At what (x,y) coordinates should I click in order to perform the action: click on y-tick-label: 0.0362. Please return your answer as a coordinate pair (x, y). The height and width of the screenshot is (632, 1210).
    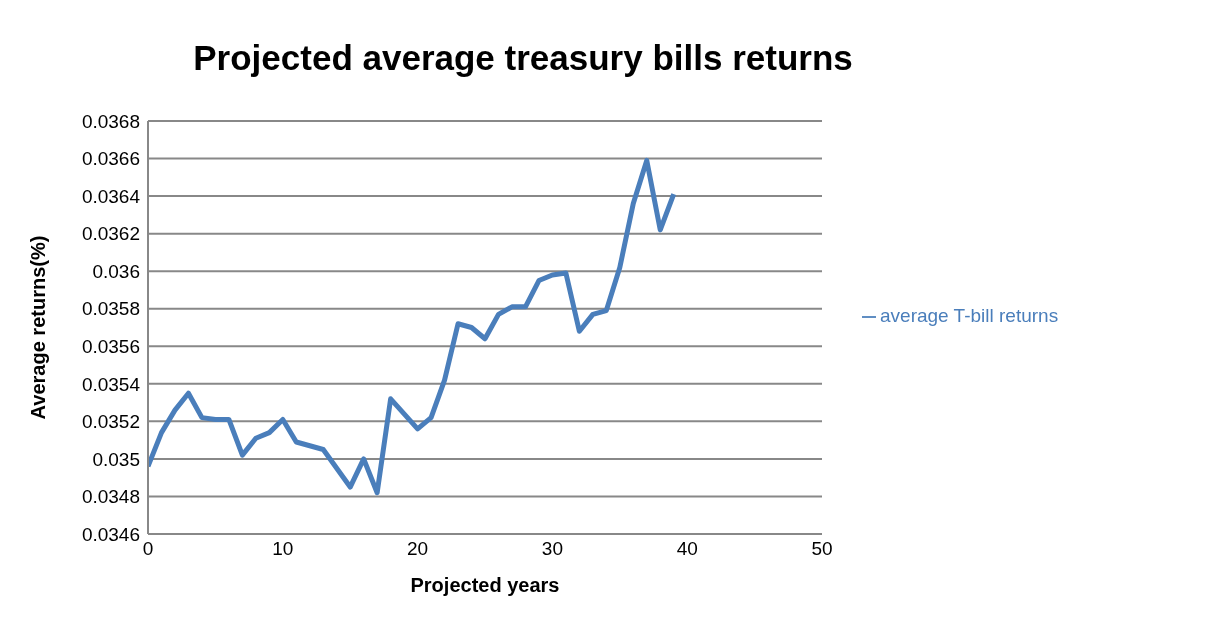
    Looking at the image, I should click on (110, 234).